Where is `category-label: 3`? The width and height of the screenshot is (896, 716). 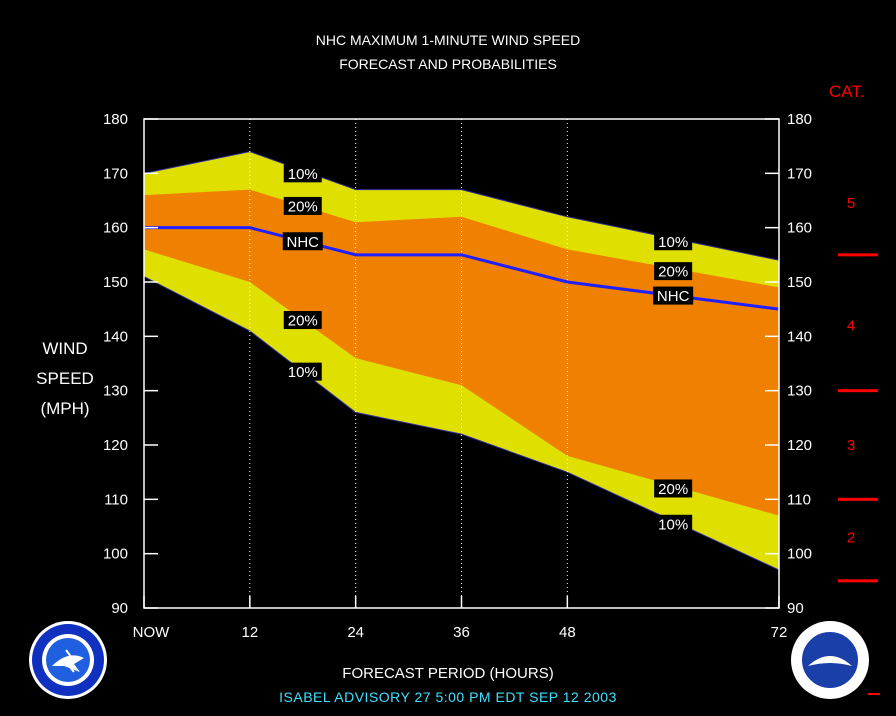
category-label: 3 is located at coordinates (851, 445).